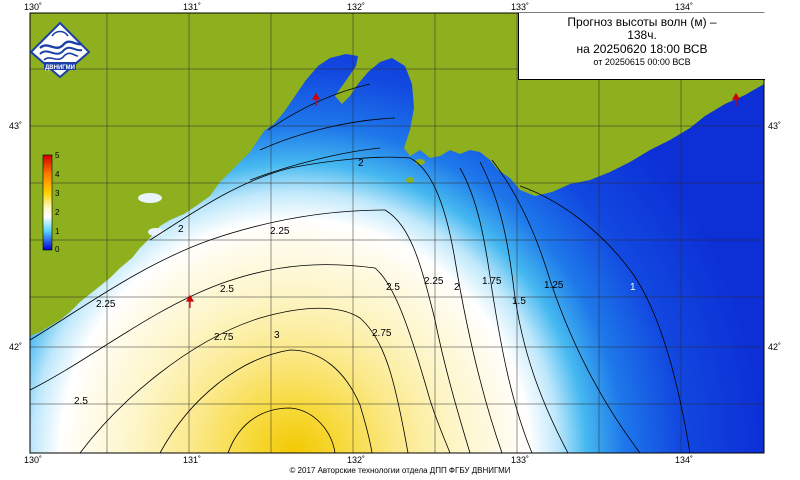 The width and height of the screenshot is (800, 480). Describe the element at coordinates (519, 301) in the screenshot. I see `contour-label: 1.5` at that location.